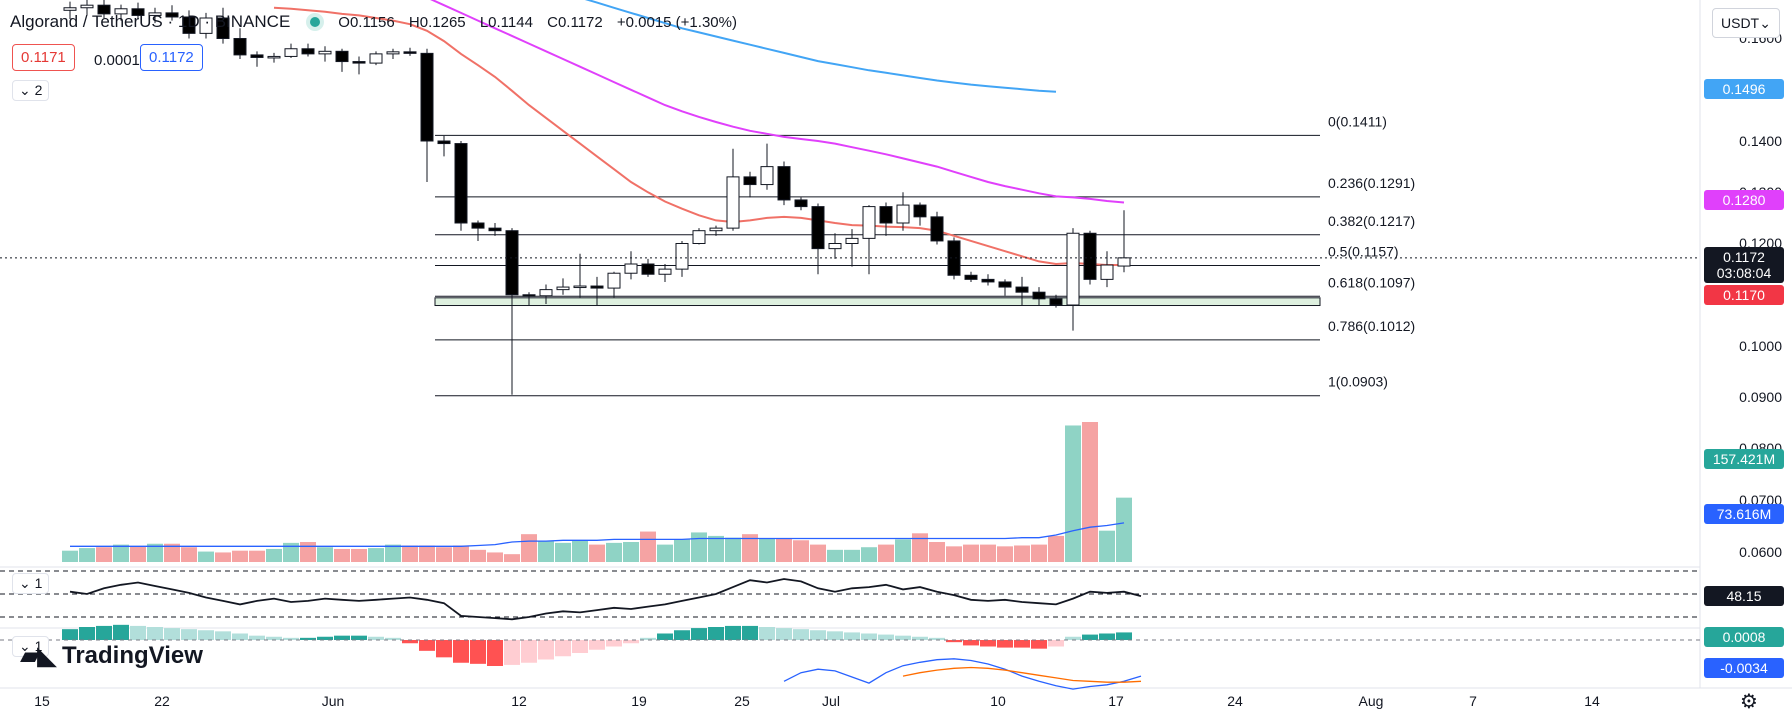 The image size is (1792, 719). Describe the element at coordinates (1749, 702) in the screenshot. I see `settings-gear-icon: ⚙` at that location.